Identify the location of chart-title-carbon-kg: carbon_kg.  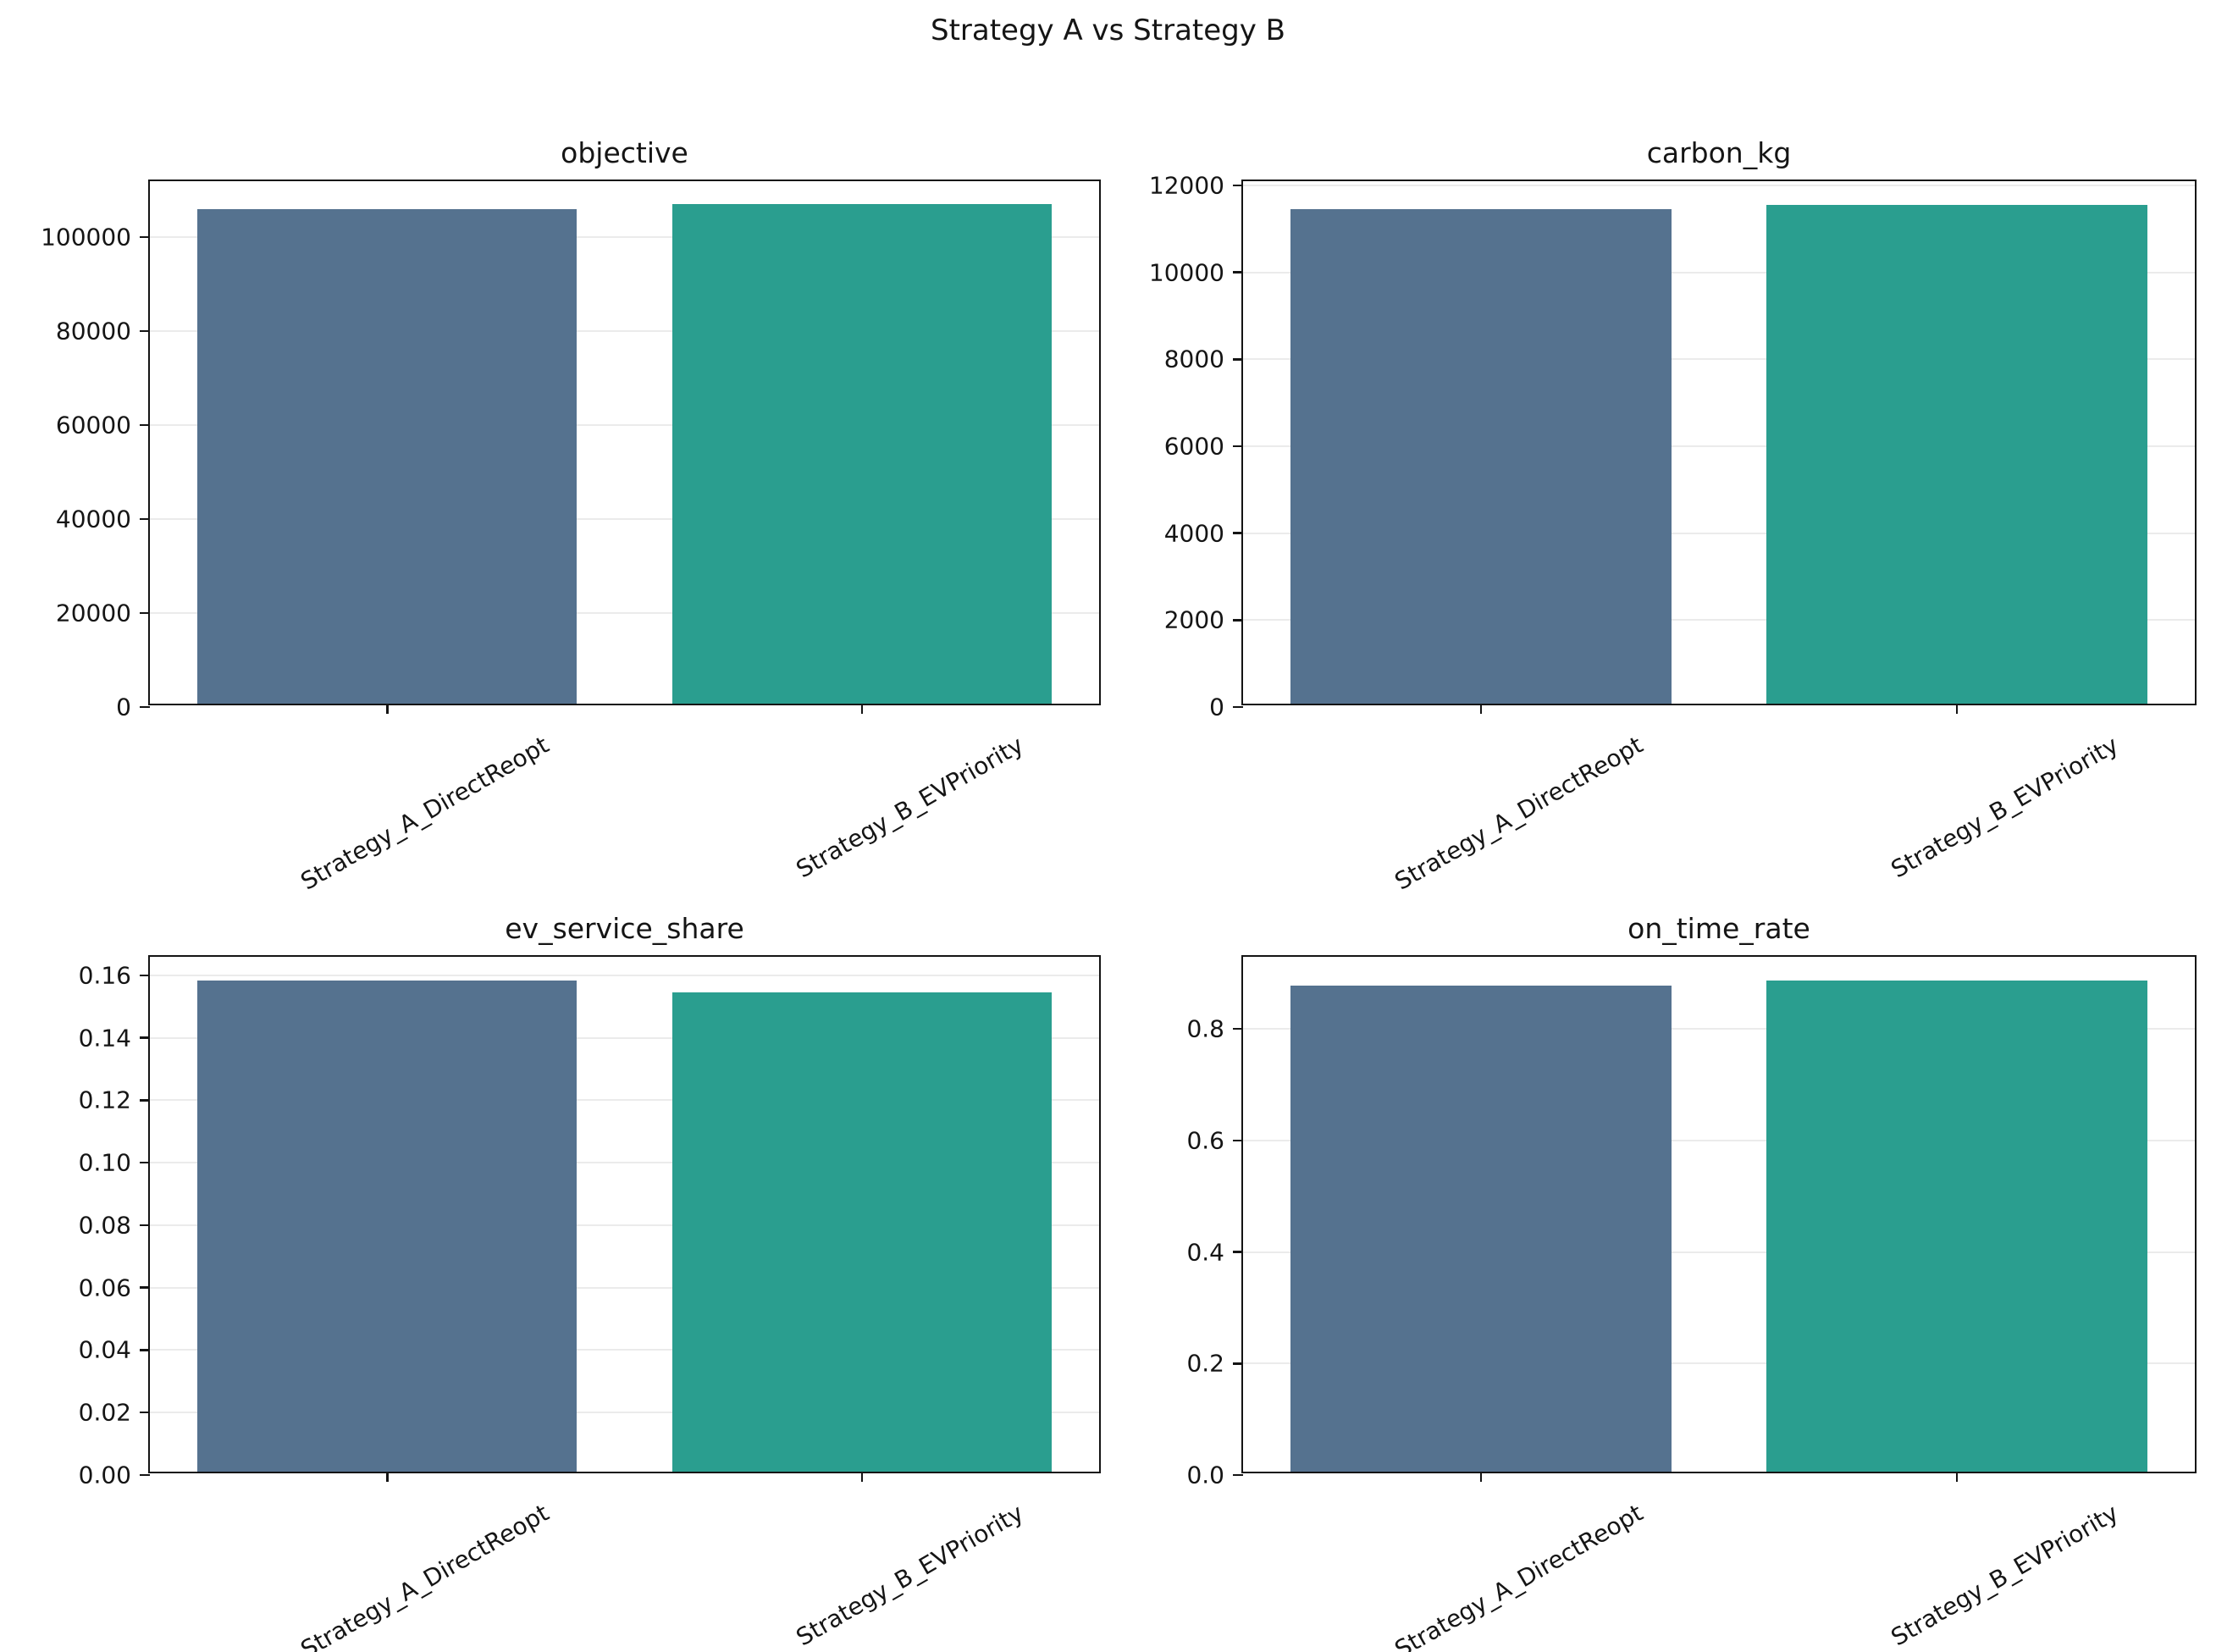
(1719, 152).